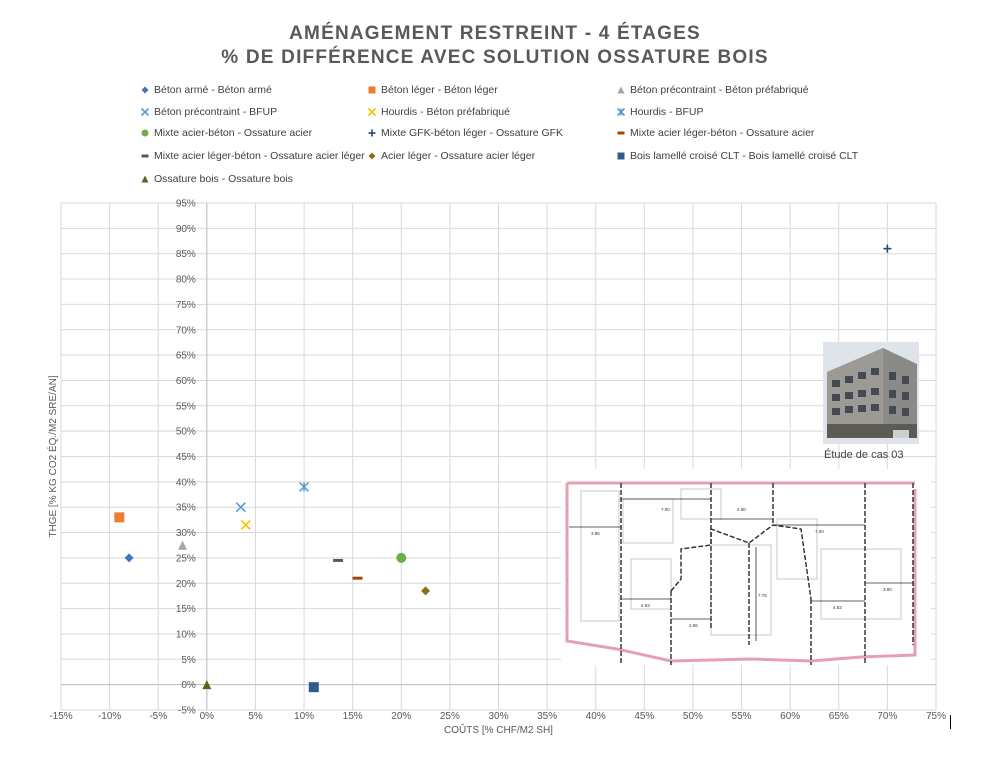  I want to click on y-tick-label: 50%, so click(186, 432).